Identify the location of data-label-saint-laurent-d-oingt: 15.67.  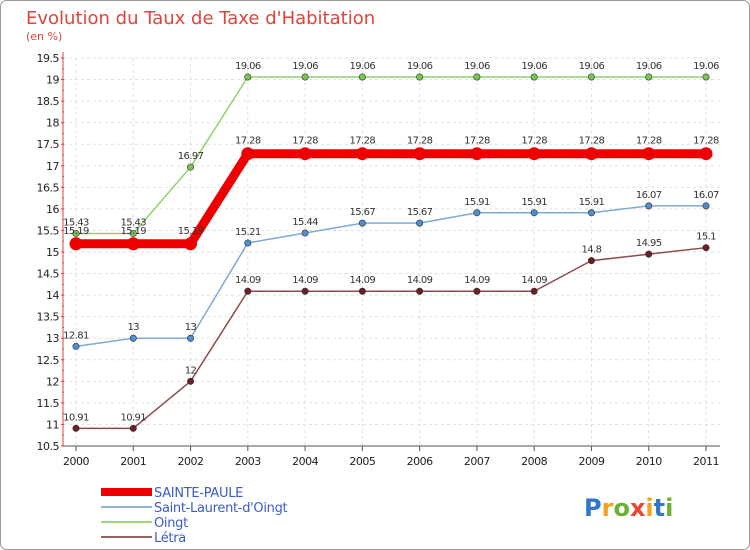
(420, 212).